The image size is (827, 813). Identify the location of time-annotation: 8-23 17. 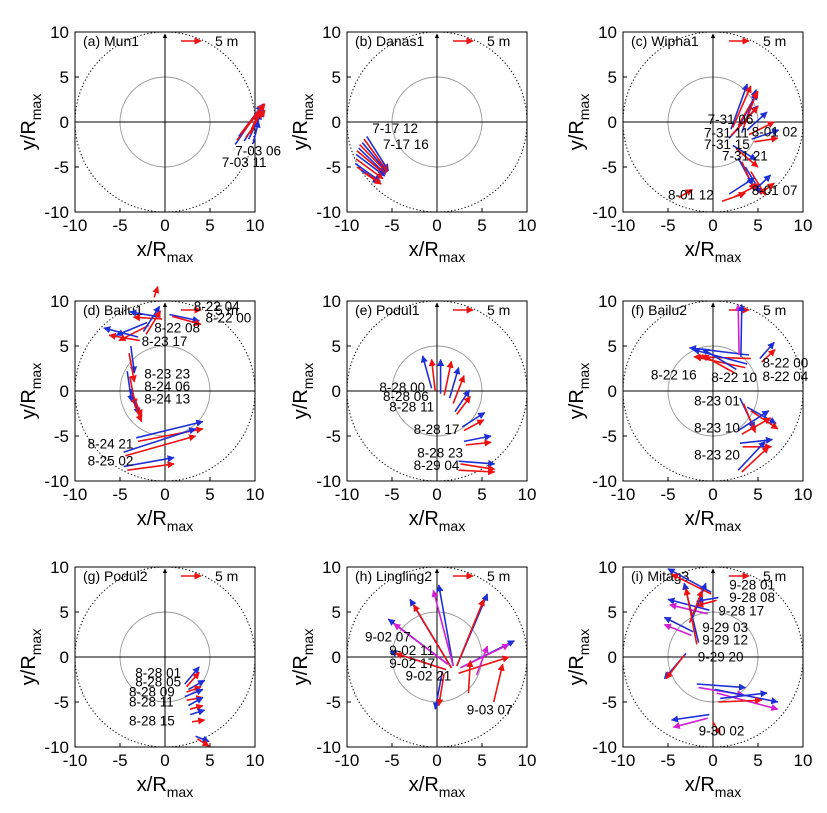
(165, 341).